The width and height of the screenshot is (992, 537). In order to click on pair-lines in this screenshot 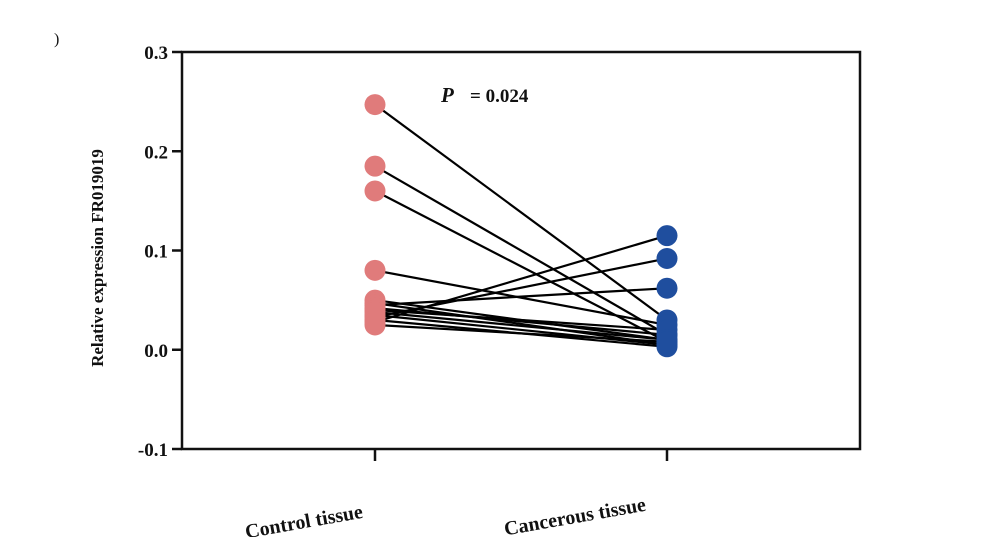, I will do `click(521, 225)`.